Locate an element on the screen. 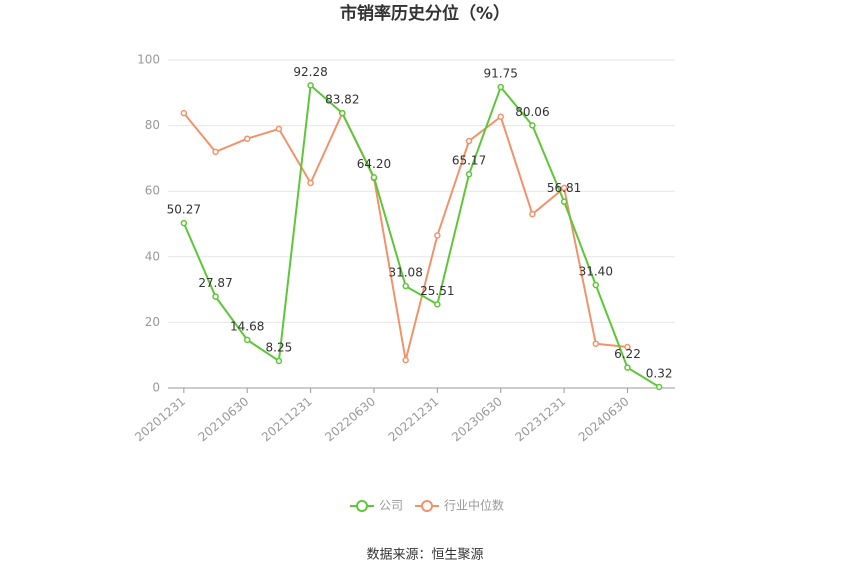 The width and height of the screenshot is (850, 575). x-tick-label: 20230630 is located at coordinates (477, 419).